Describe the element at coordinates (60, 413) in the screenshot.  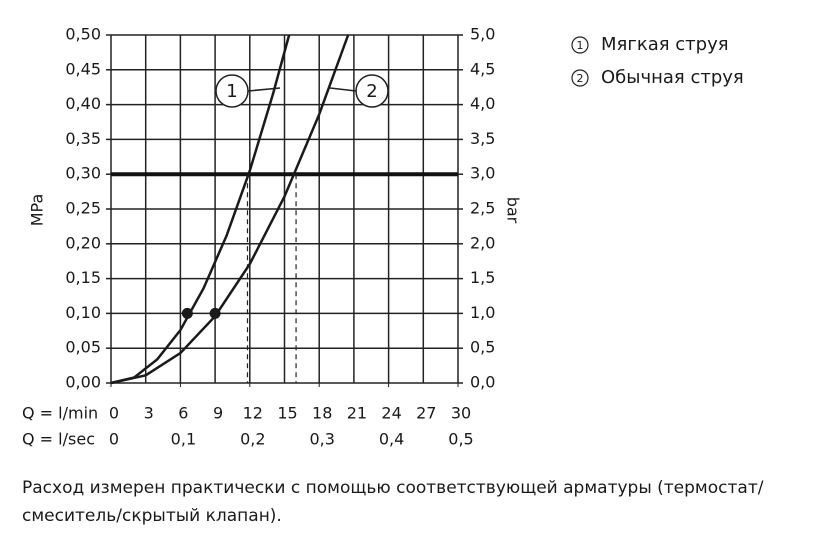
I see `x-axis-label: Q = l/min` at that location.